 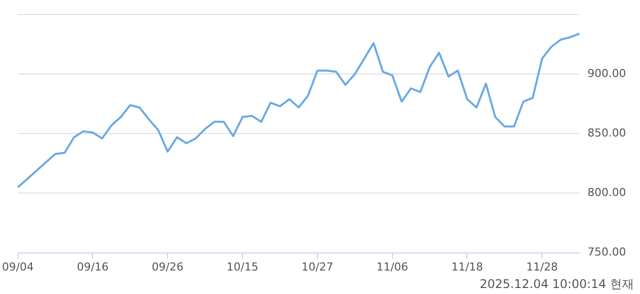 I want to click on x-tick-label: 11/06, so click(x=392, y=267).